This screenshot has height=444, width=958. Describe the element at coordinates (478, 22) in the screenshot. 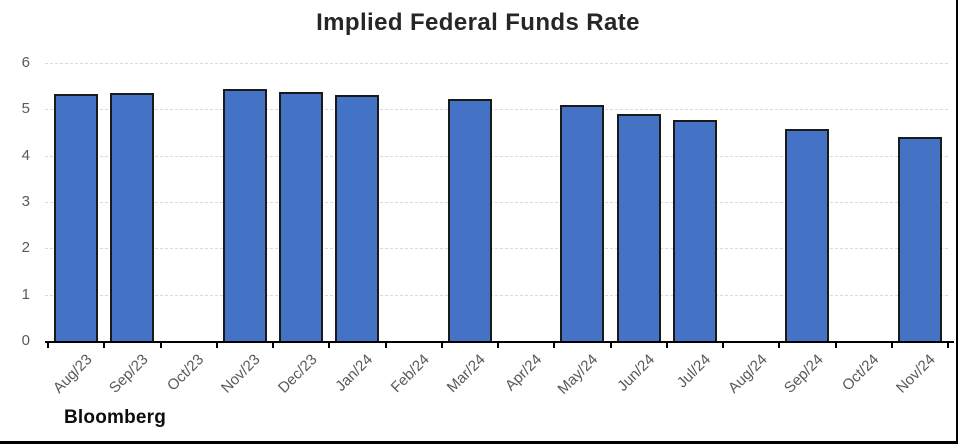

I see `chart-title: Implied Federal Funds Rate` at that location.